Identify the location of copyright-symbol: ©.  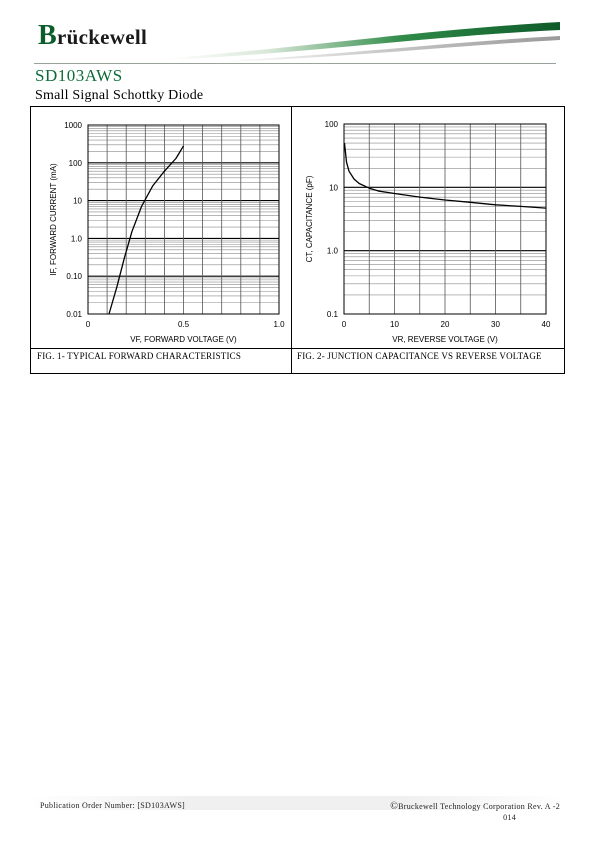
(394, 806).